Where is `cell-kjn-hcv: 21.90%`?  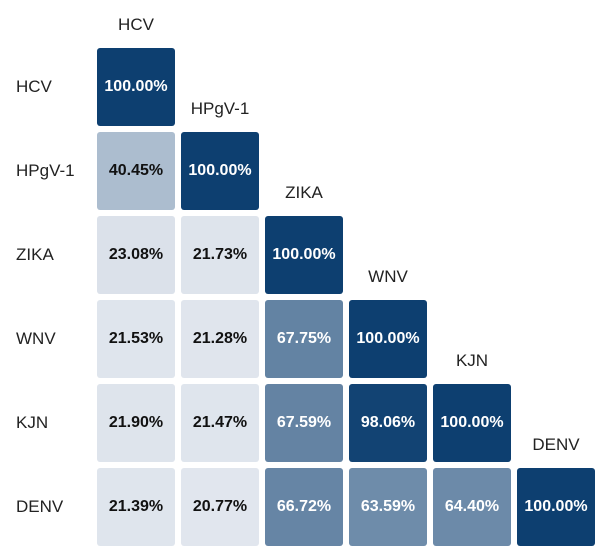
cell-kjn-hcv: 21.90% is located at coordinates (136, 423).